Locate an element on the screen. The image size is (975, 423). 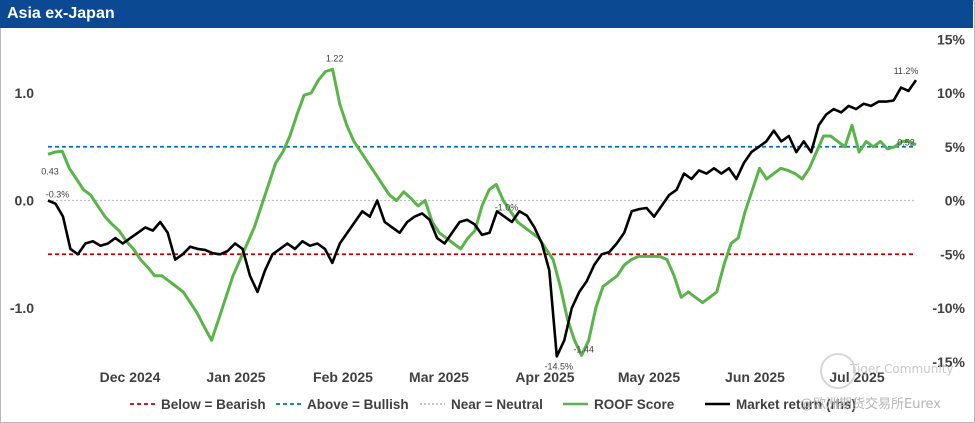
end-label: 0.52 is located at coordinates (906, 143).